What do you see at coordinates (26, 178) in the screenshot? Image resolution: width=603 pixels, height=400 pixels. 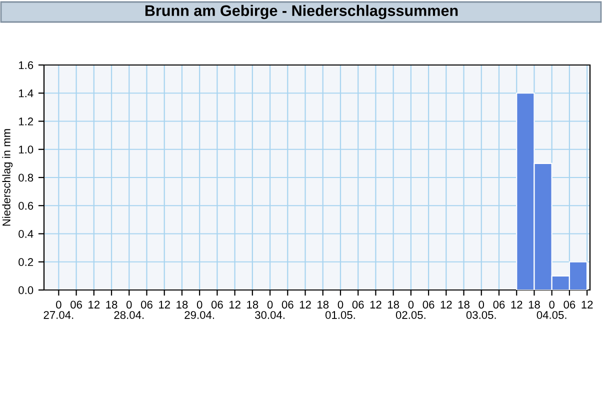 I see `y-tick-label: 0.8` at bounding box center [26, 178].